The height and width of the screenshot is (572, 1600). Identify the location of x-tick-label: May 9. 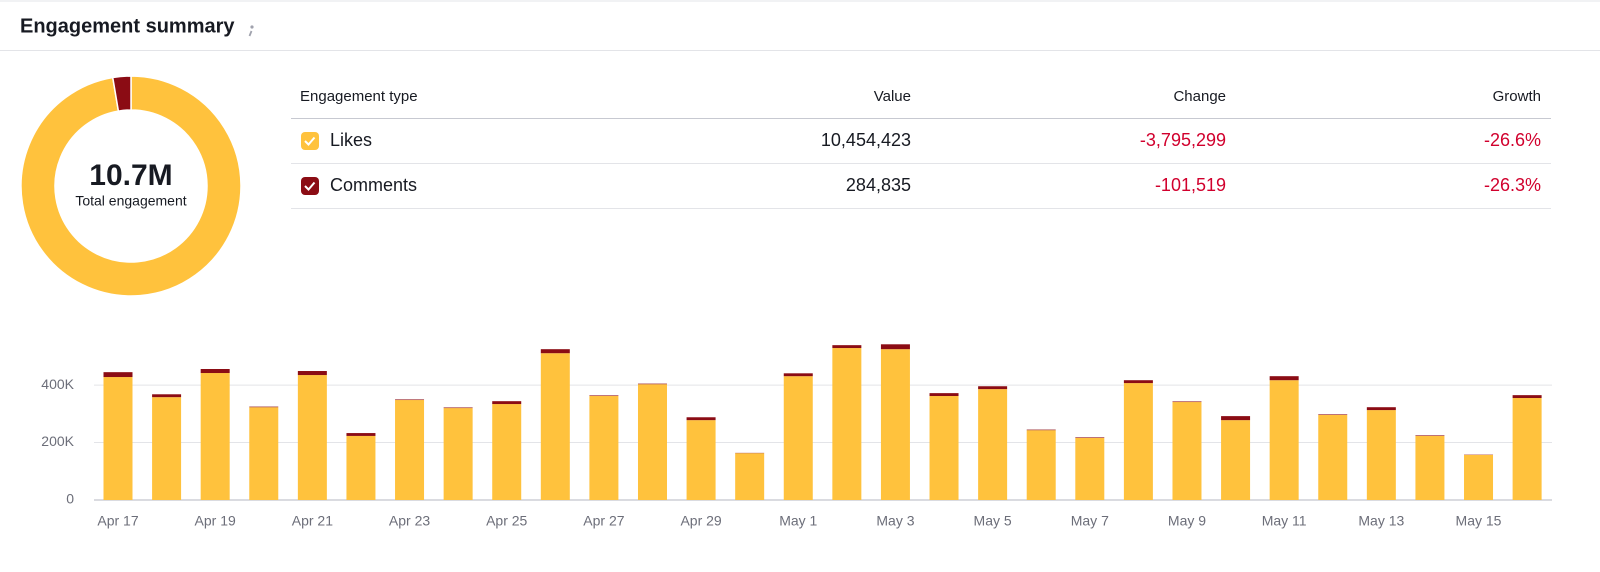
(1187, 521).